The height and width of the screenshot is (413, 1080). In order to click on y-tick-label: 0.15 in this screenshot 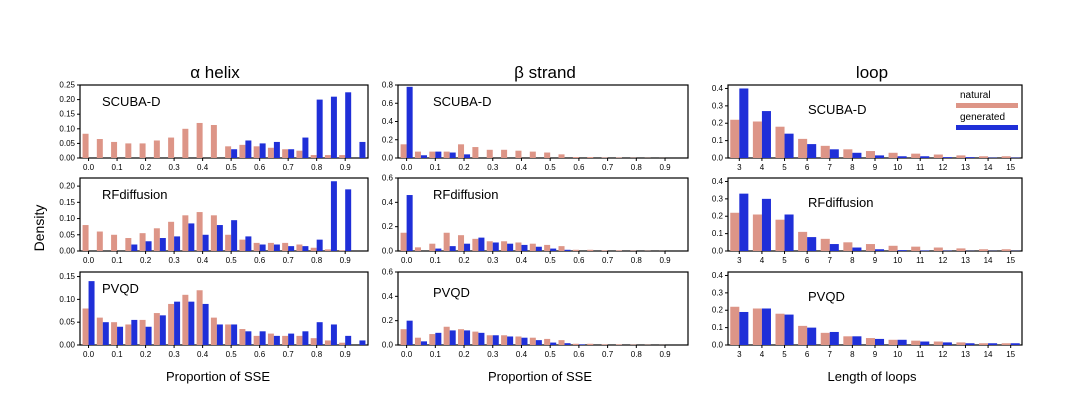, I will do `click(67, 202)`.